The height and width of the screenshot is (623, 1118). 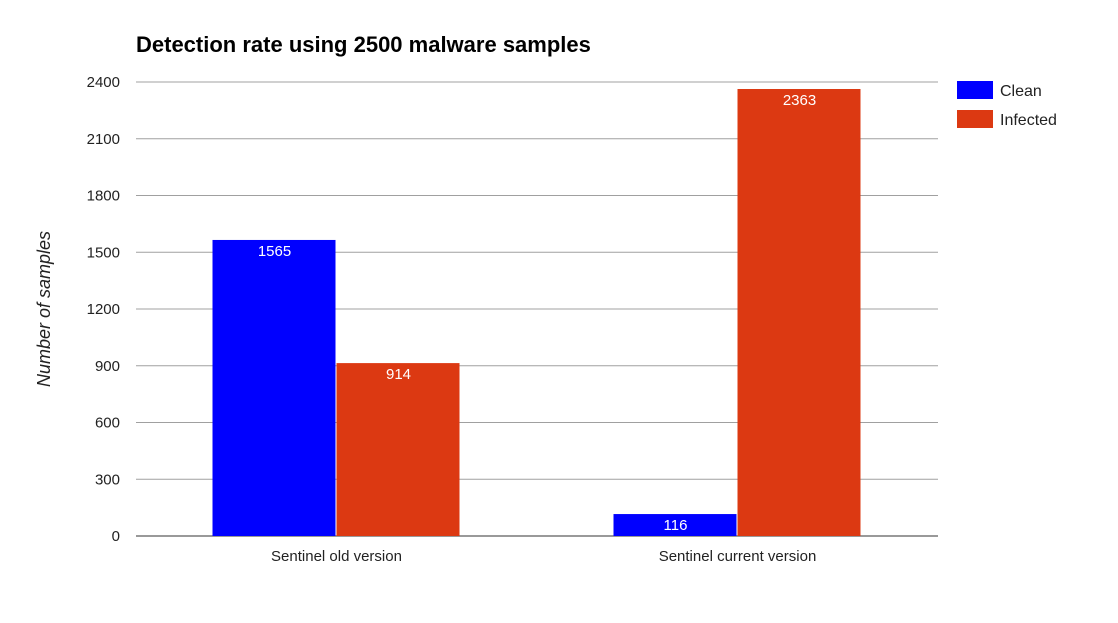 I want to click on x-category-label: Sentinel old version, so click(x=336, y=556).